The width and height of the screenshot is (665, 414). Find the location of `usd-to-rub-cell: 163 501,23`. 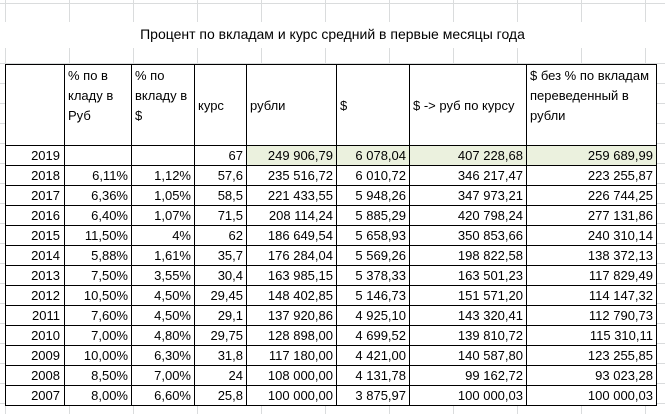

usd-to-rub-cell: 163 501,23 is located at coordinates (468, 275).